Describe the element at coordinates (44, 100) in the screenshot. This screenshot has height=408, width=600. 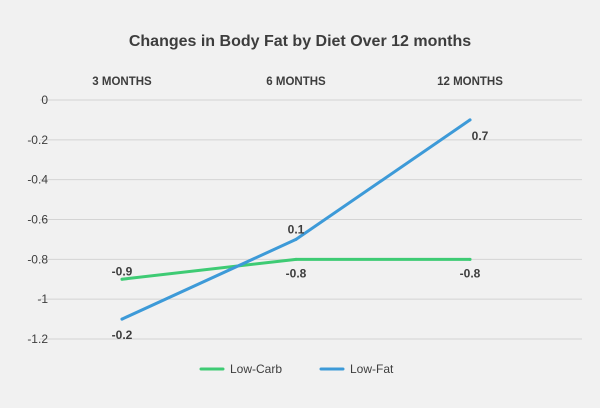
I see `y-tick-label: 0` at that location.